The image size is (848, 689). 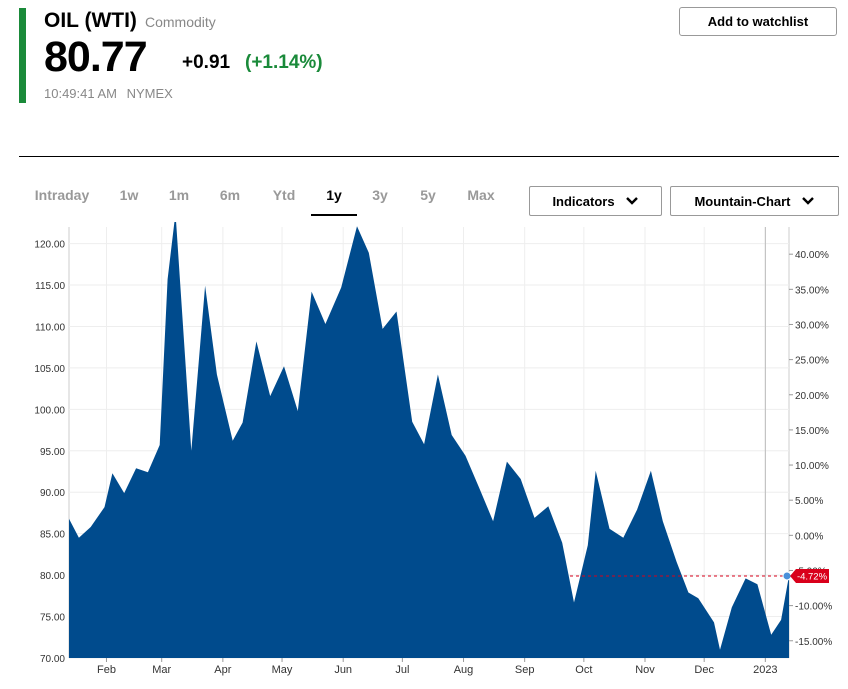 I want to click on x-tick-label: Aug, so click(x=464, y=670).